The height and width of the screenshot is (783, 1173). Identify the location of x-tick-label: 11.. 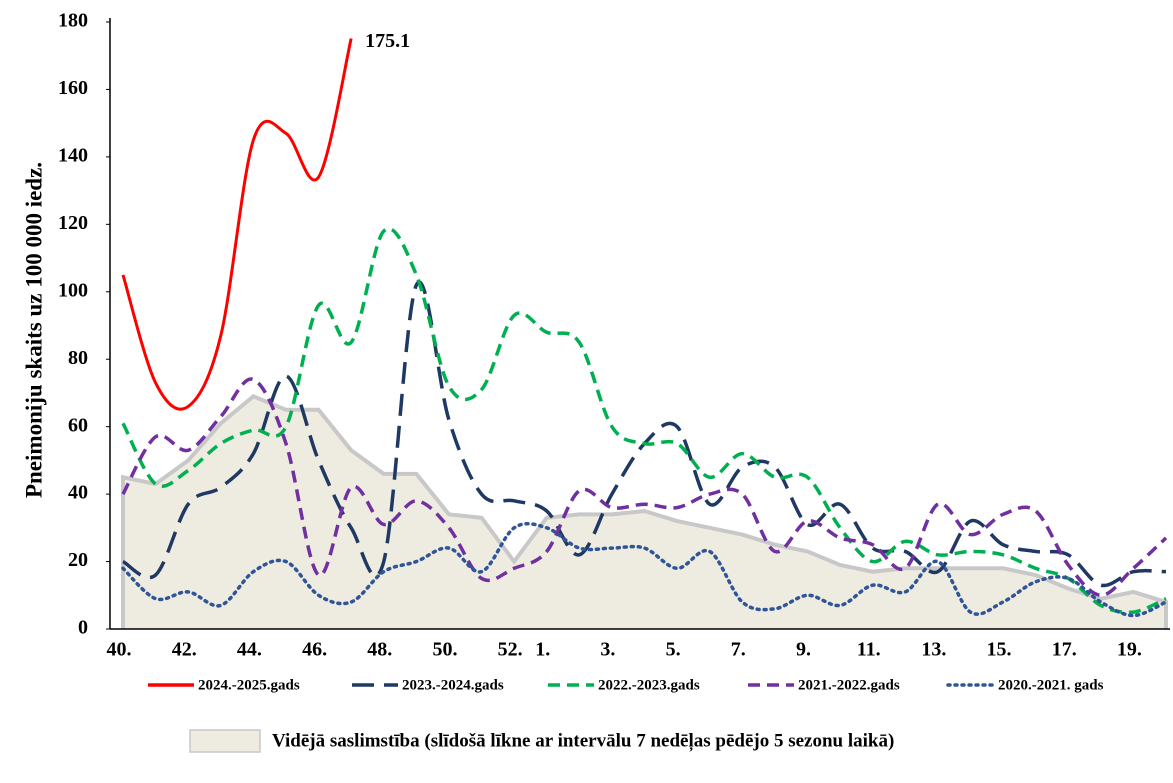
(869, 650).